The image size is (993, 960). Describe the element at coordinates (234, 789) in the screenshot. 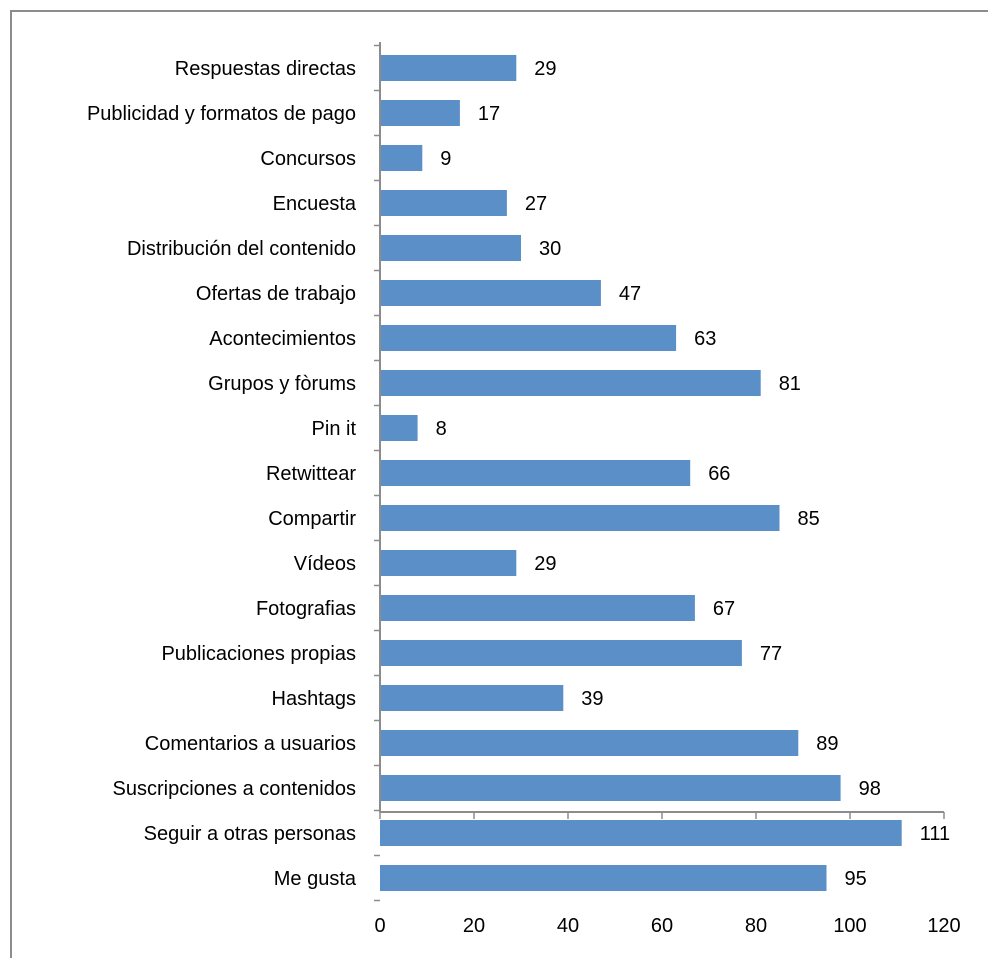

I see `category-label: Suscripciones a contenidos` at that location.